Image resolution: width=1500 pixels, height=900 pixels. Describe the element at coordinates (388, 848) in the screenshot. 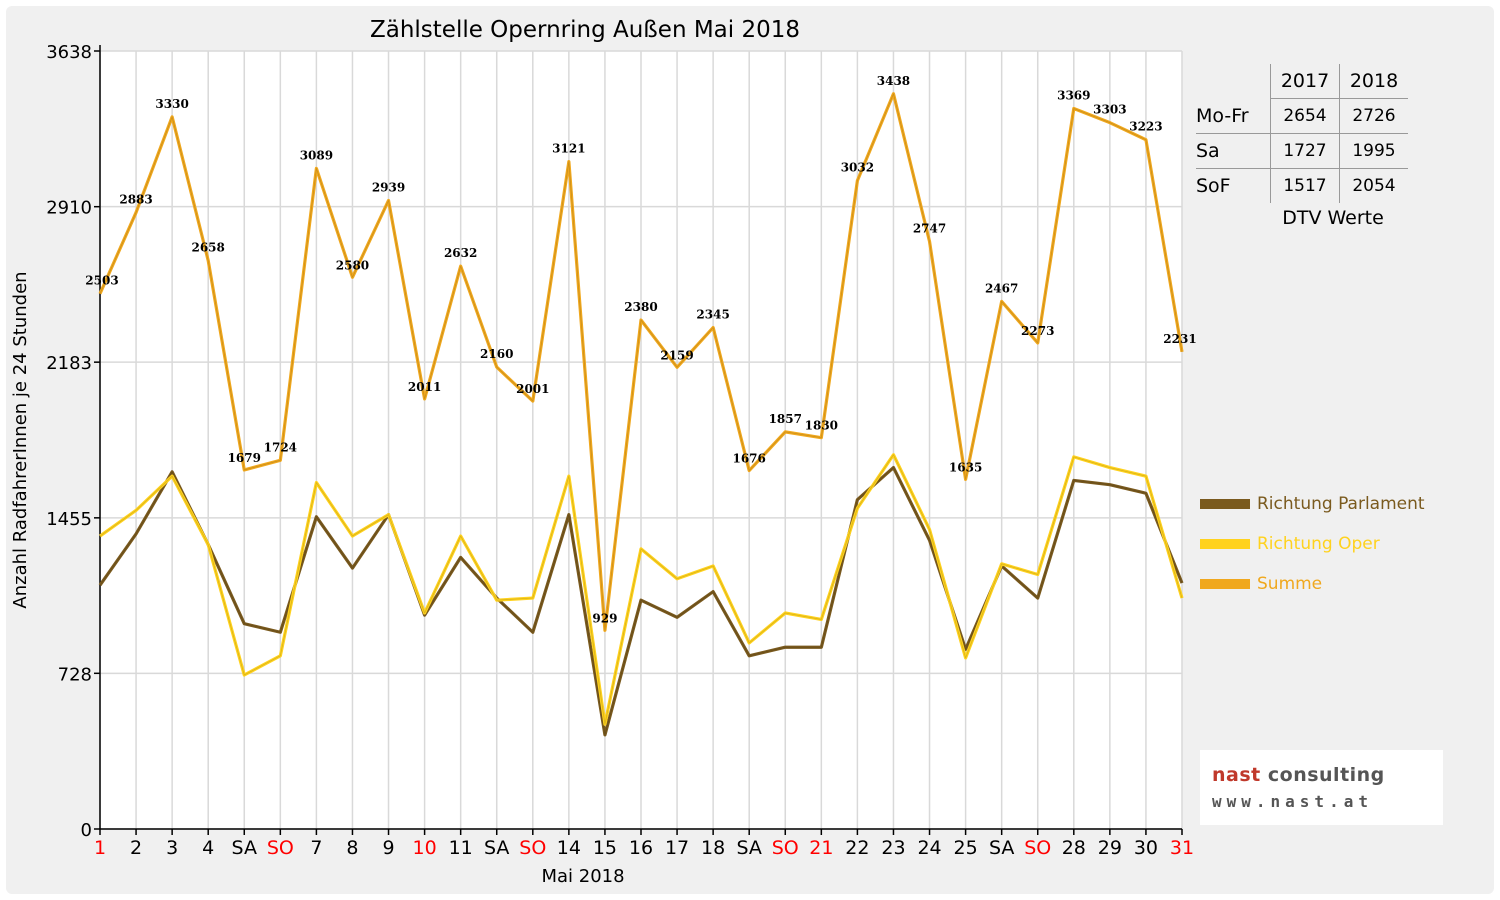

I see `x-tick-label: 9` at that location.